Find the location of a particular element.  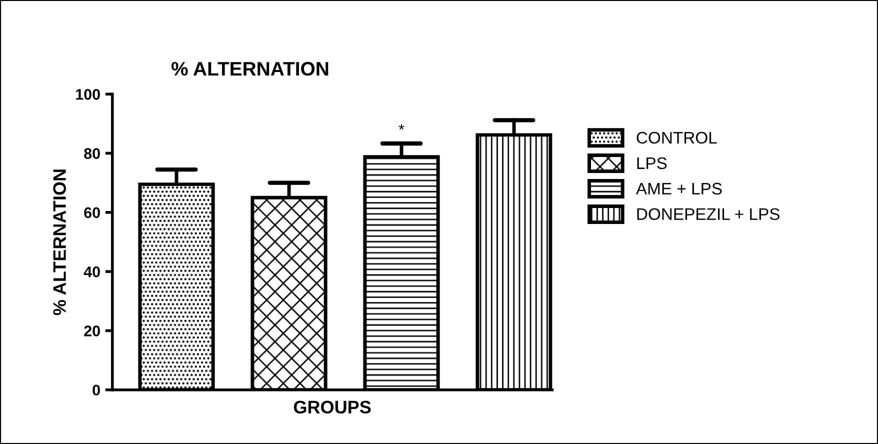

y-tick-label: 0 is located at coordinates (96, 390).